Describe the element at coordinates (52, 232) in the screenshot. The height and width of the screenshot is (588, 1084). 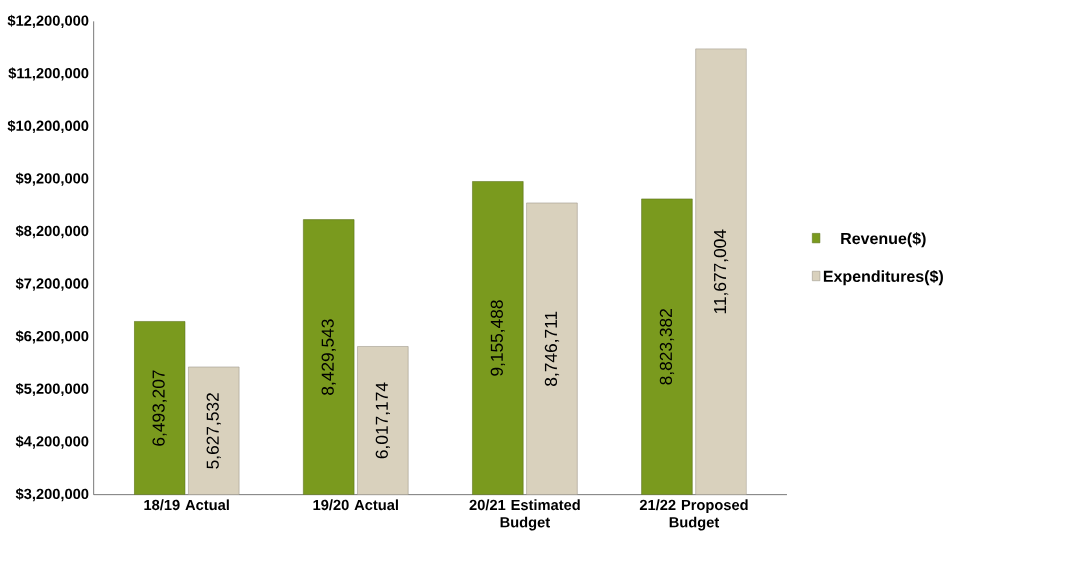
I see `y-tick-label: $8,200,000` at that location.